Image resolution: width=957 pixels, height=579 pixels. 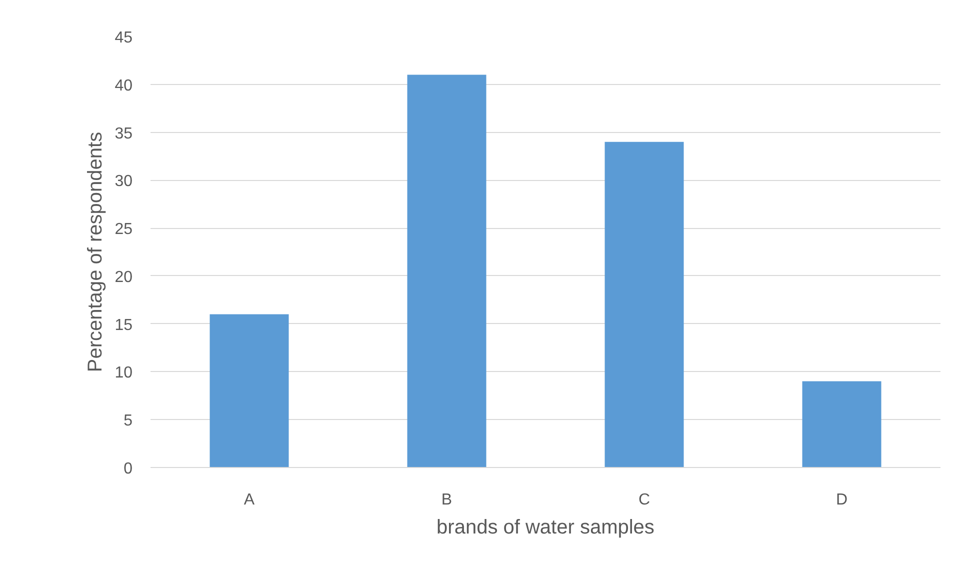 What do you see at coordinates (123, 38) in the screenshot?
I see `y-tick-label: 45` at bounding box center [123, 38].